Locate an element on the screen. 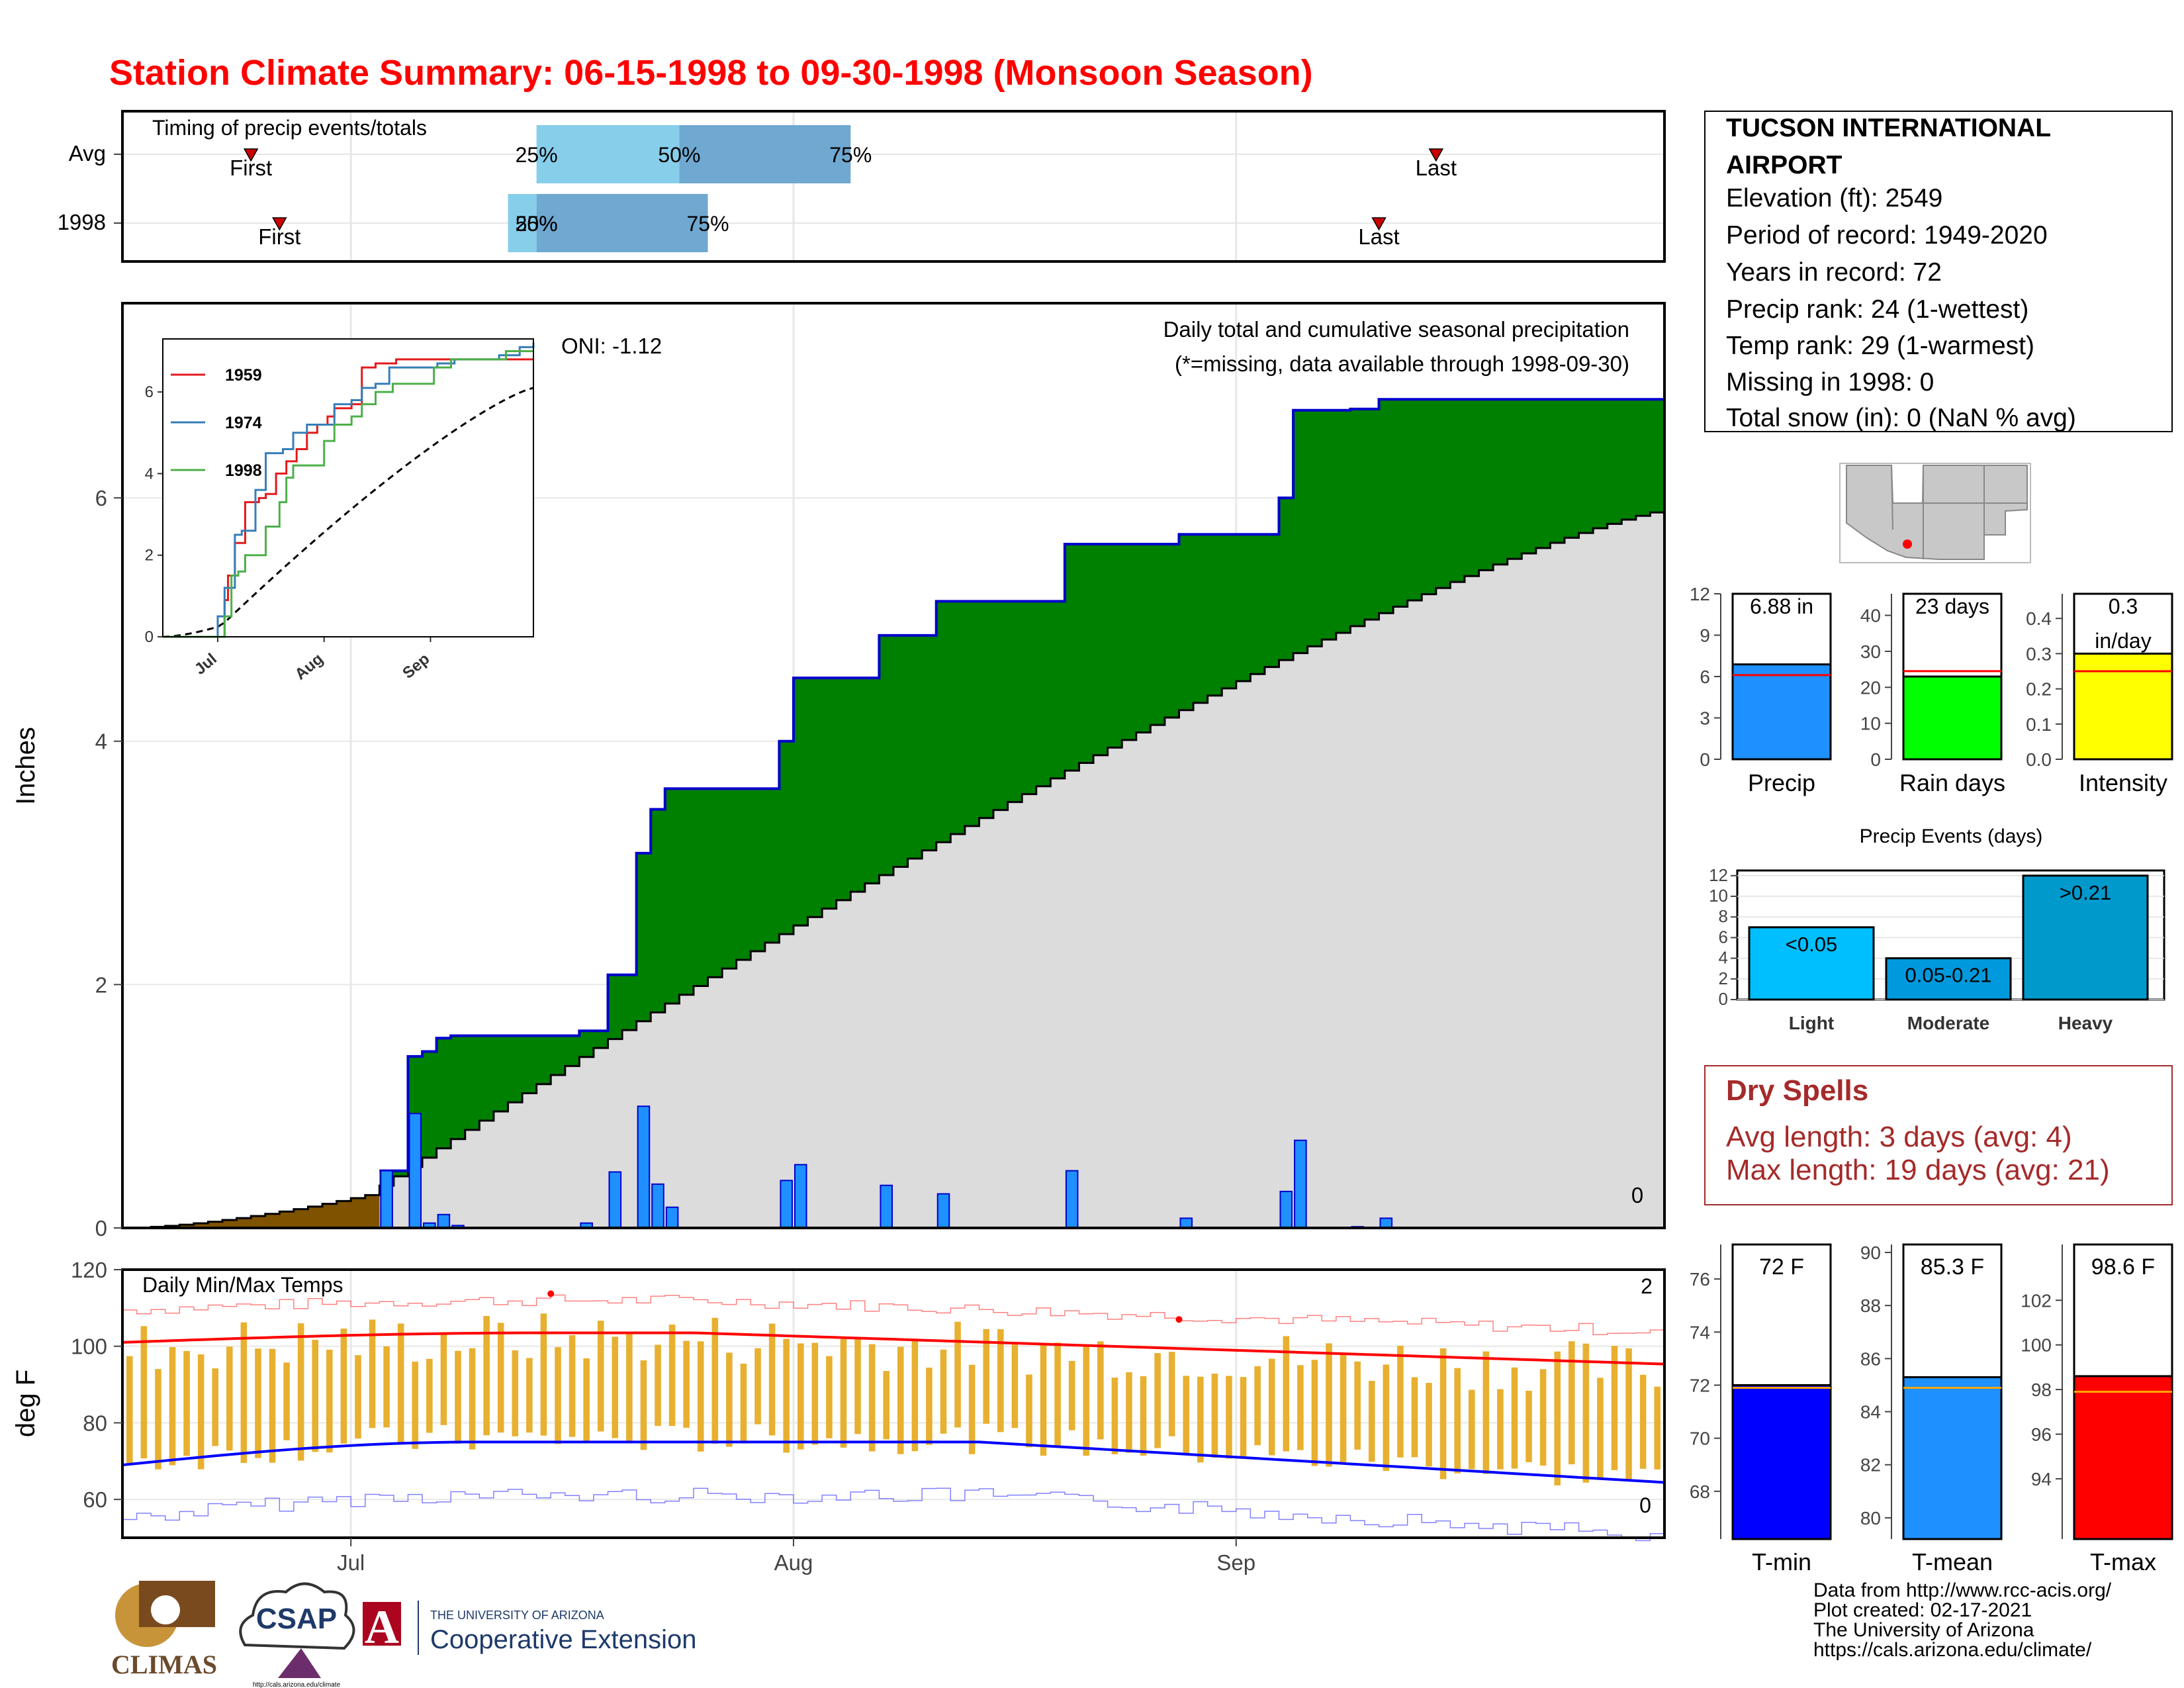  events-y-tick-label: 10 is located at coordinates (1718, 896).